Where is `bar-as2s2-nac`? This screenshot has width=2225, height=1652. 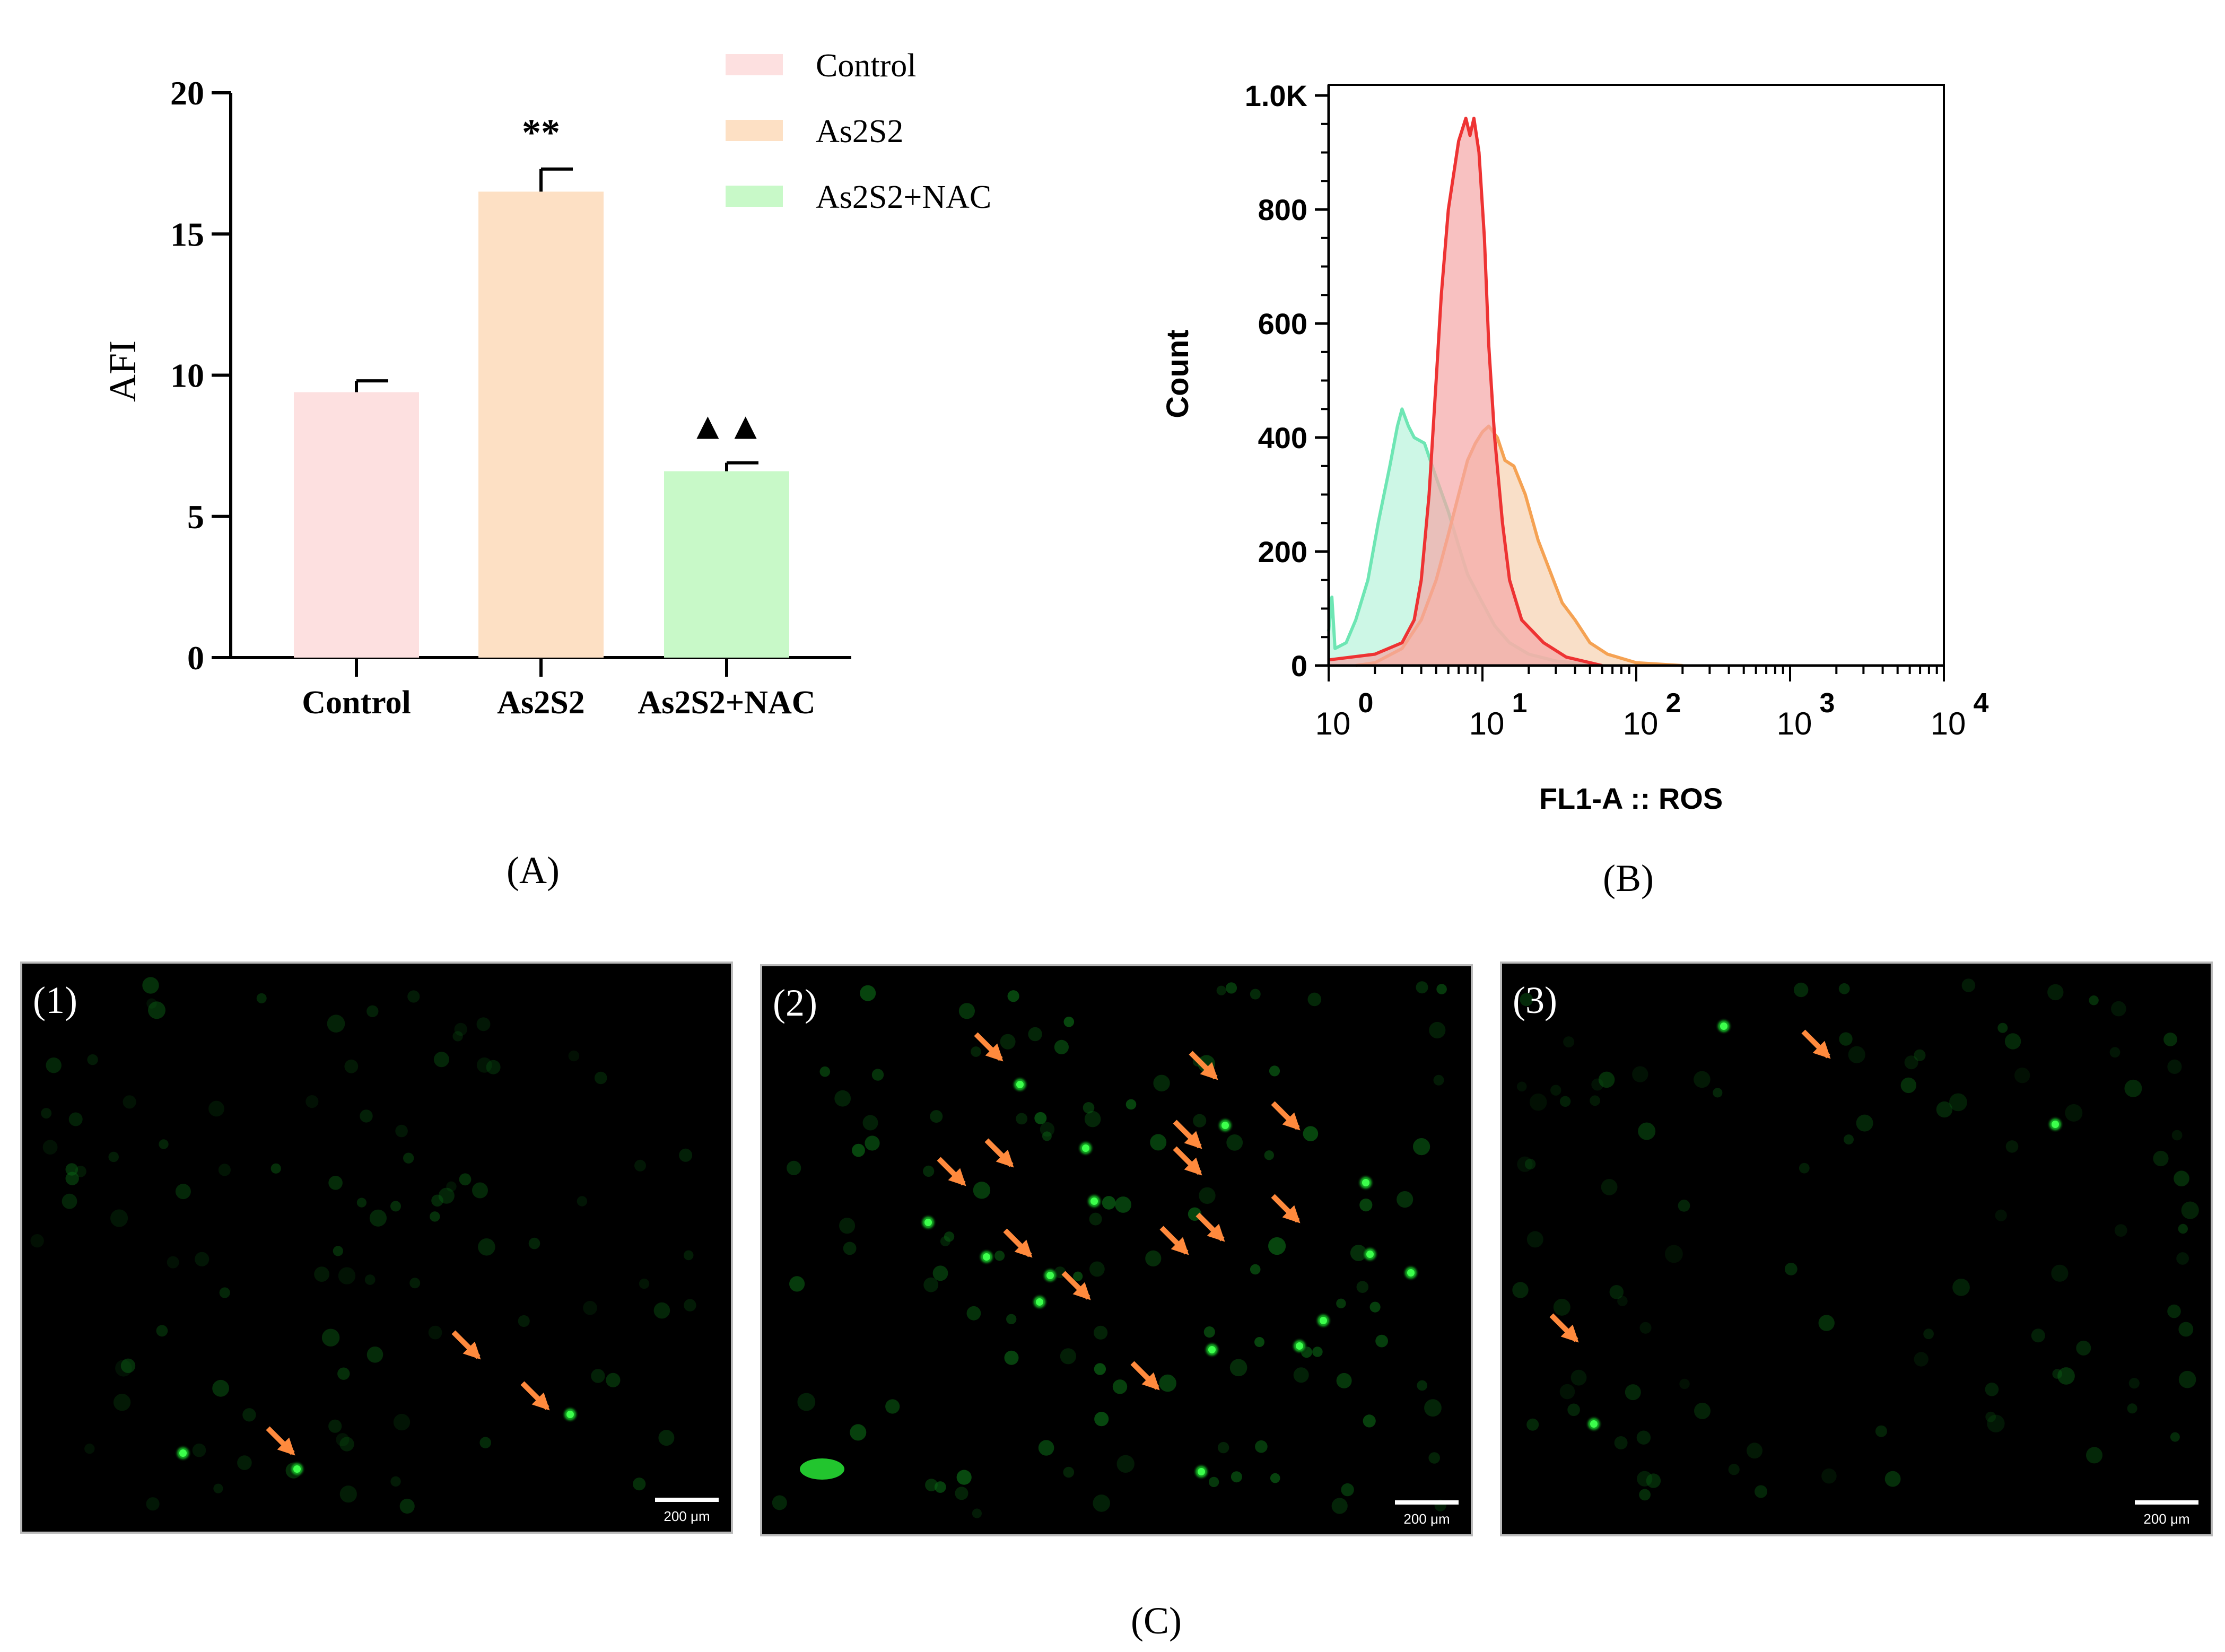 bar-as2s2-nac is located at coordinates (727, 565).